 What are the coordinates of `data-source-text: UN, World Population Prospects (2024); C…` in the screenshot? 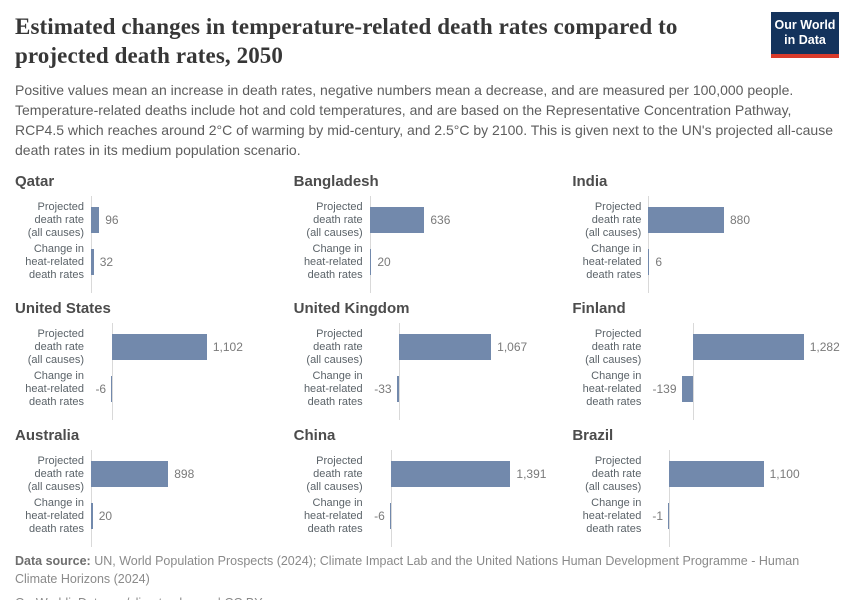 It's located at (407, 570).